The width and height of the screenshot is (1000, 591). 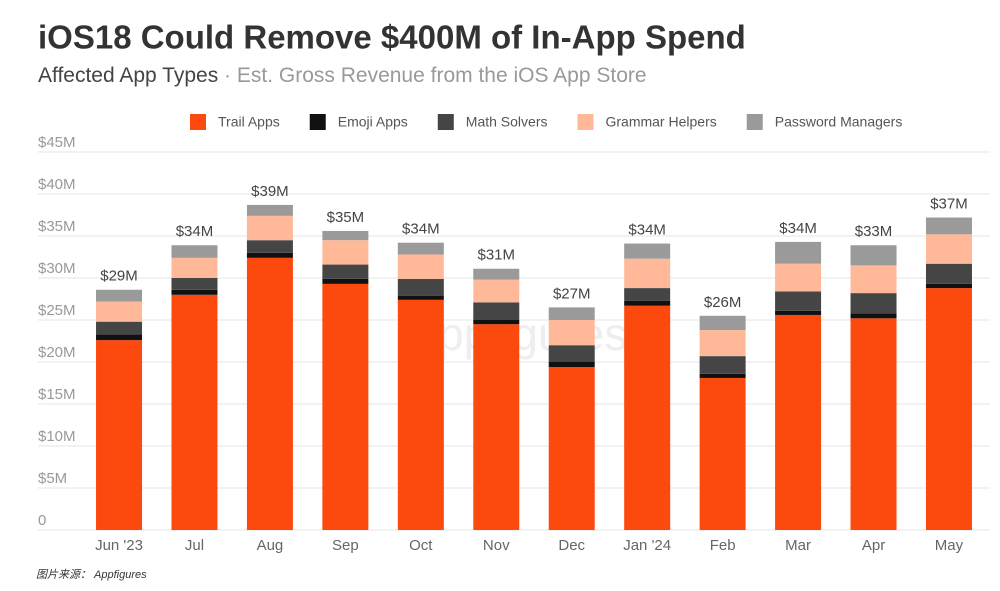 What do you see at coordinates (345, 545) in the screenshot?
I see `x-tick-label: Sep` at bounding box center [345, 545].